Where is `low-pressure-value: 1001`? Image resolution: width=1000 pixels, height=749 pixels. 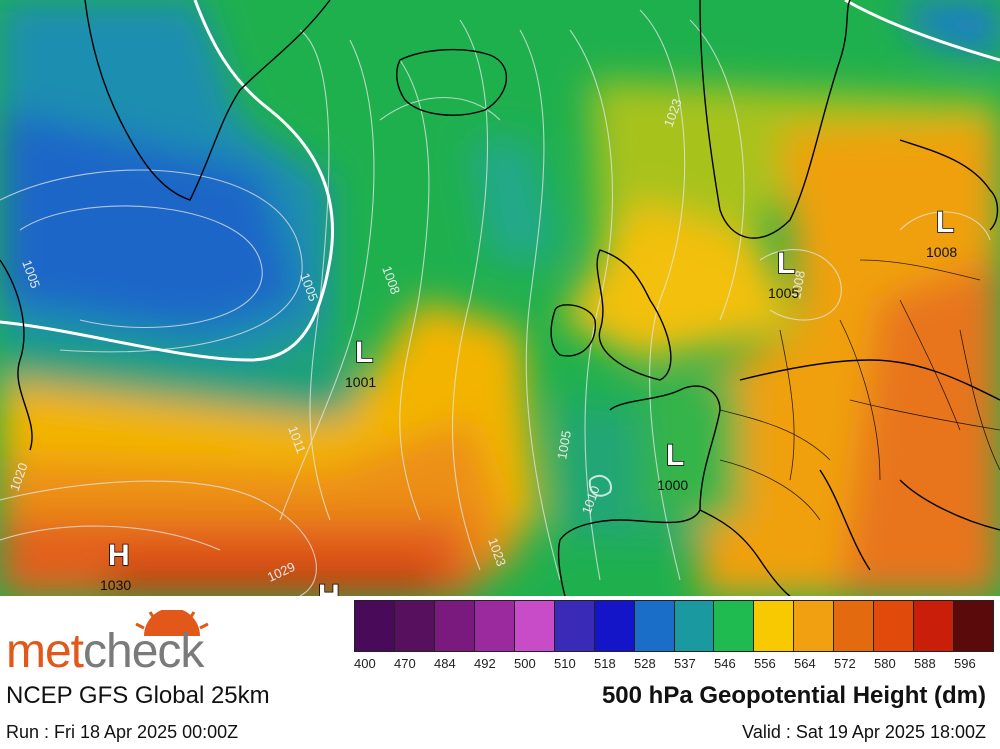 low-pressure-value: 1001 is located at coordinates (360, 382).